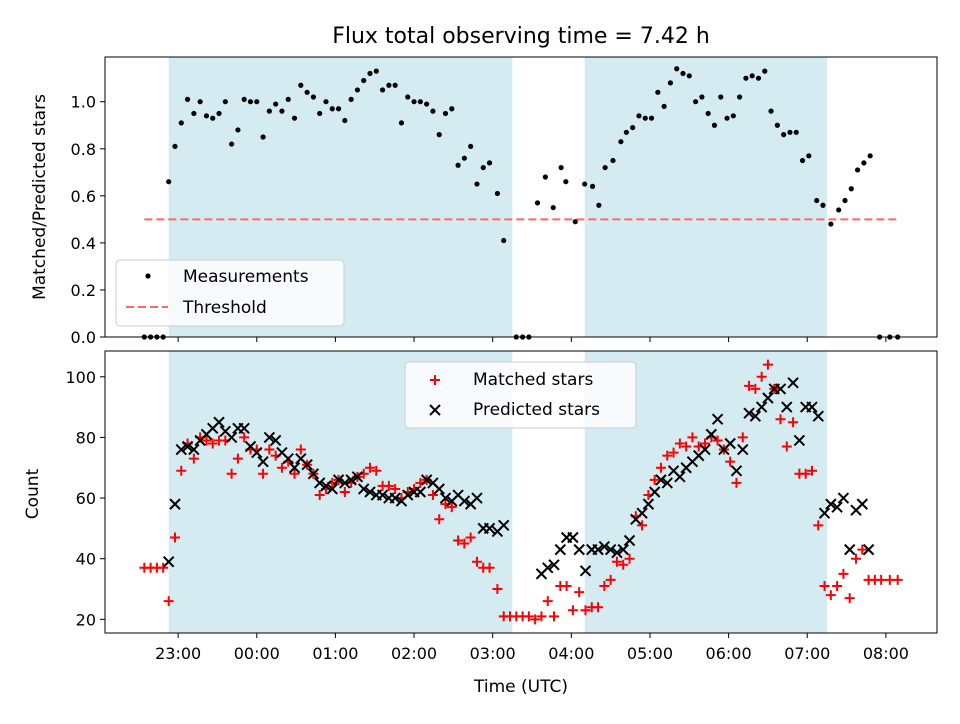  I want to click on top-y-tick-label: 0.2, so click(83, 290).